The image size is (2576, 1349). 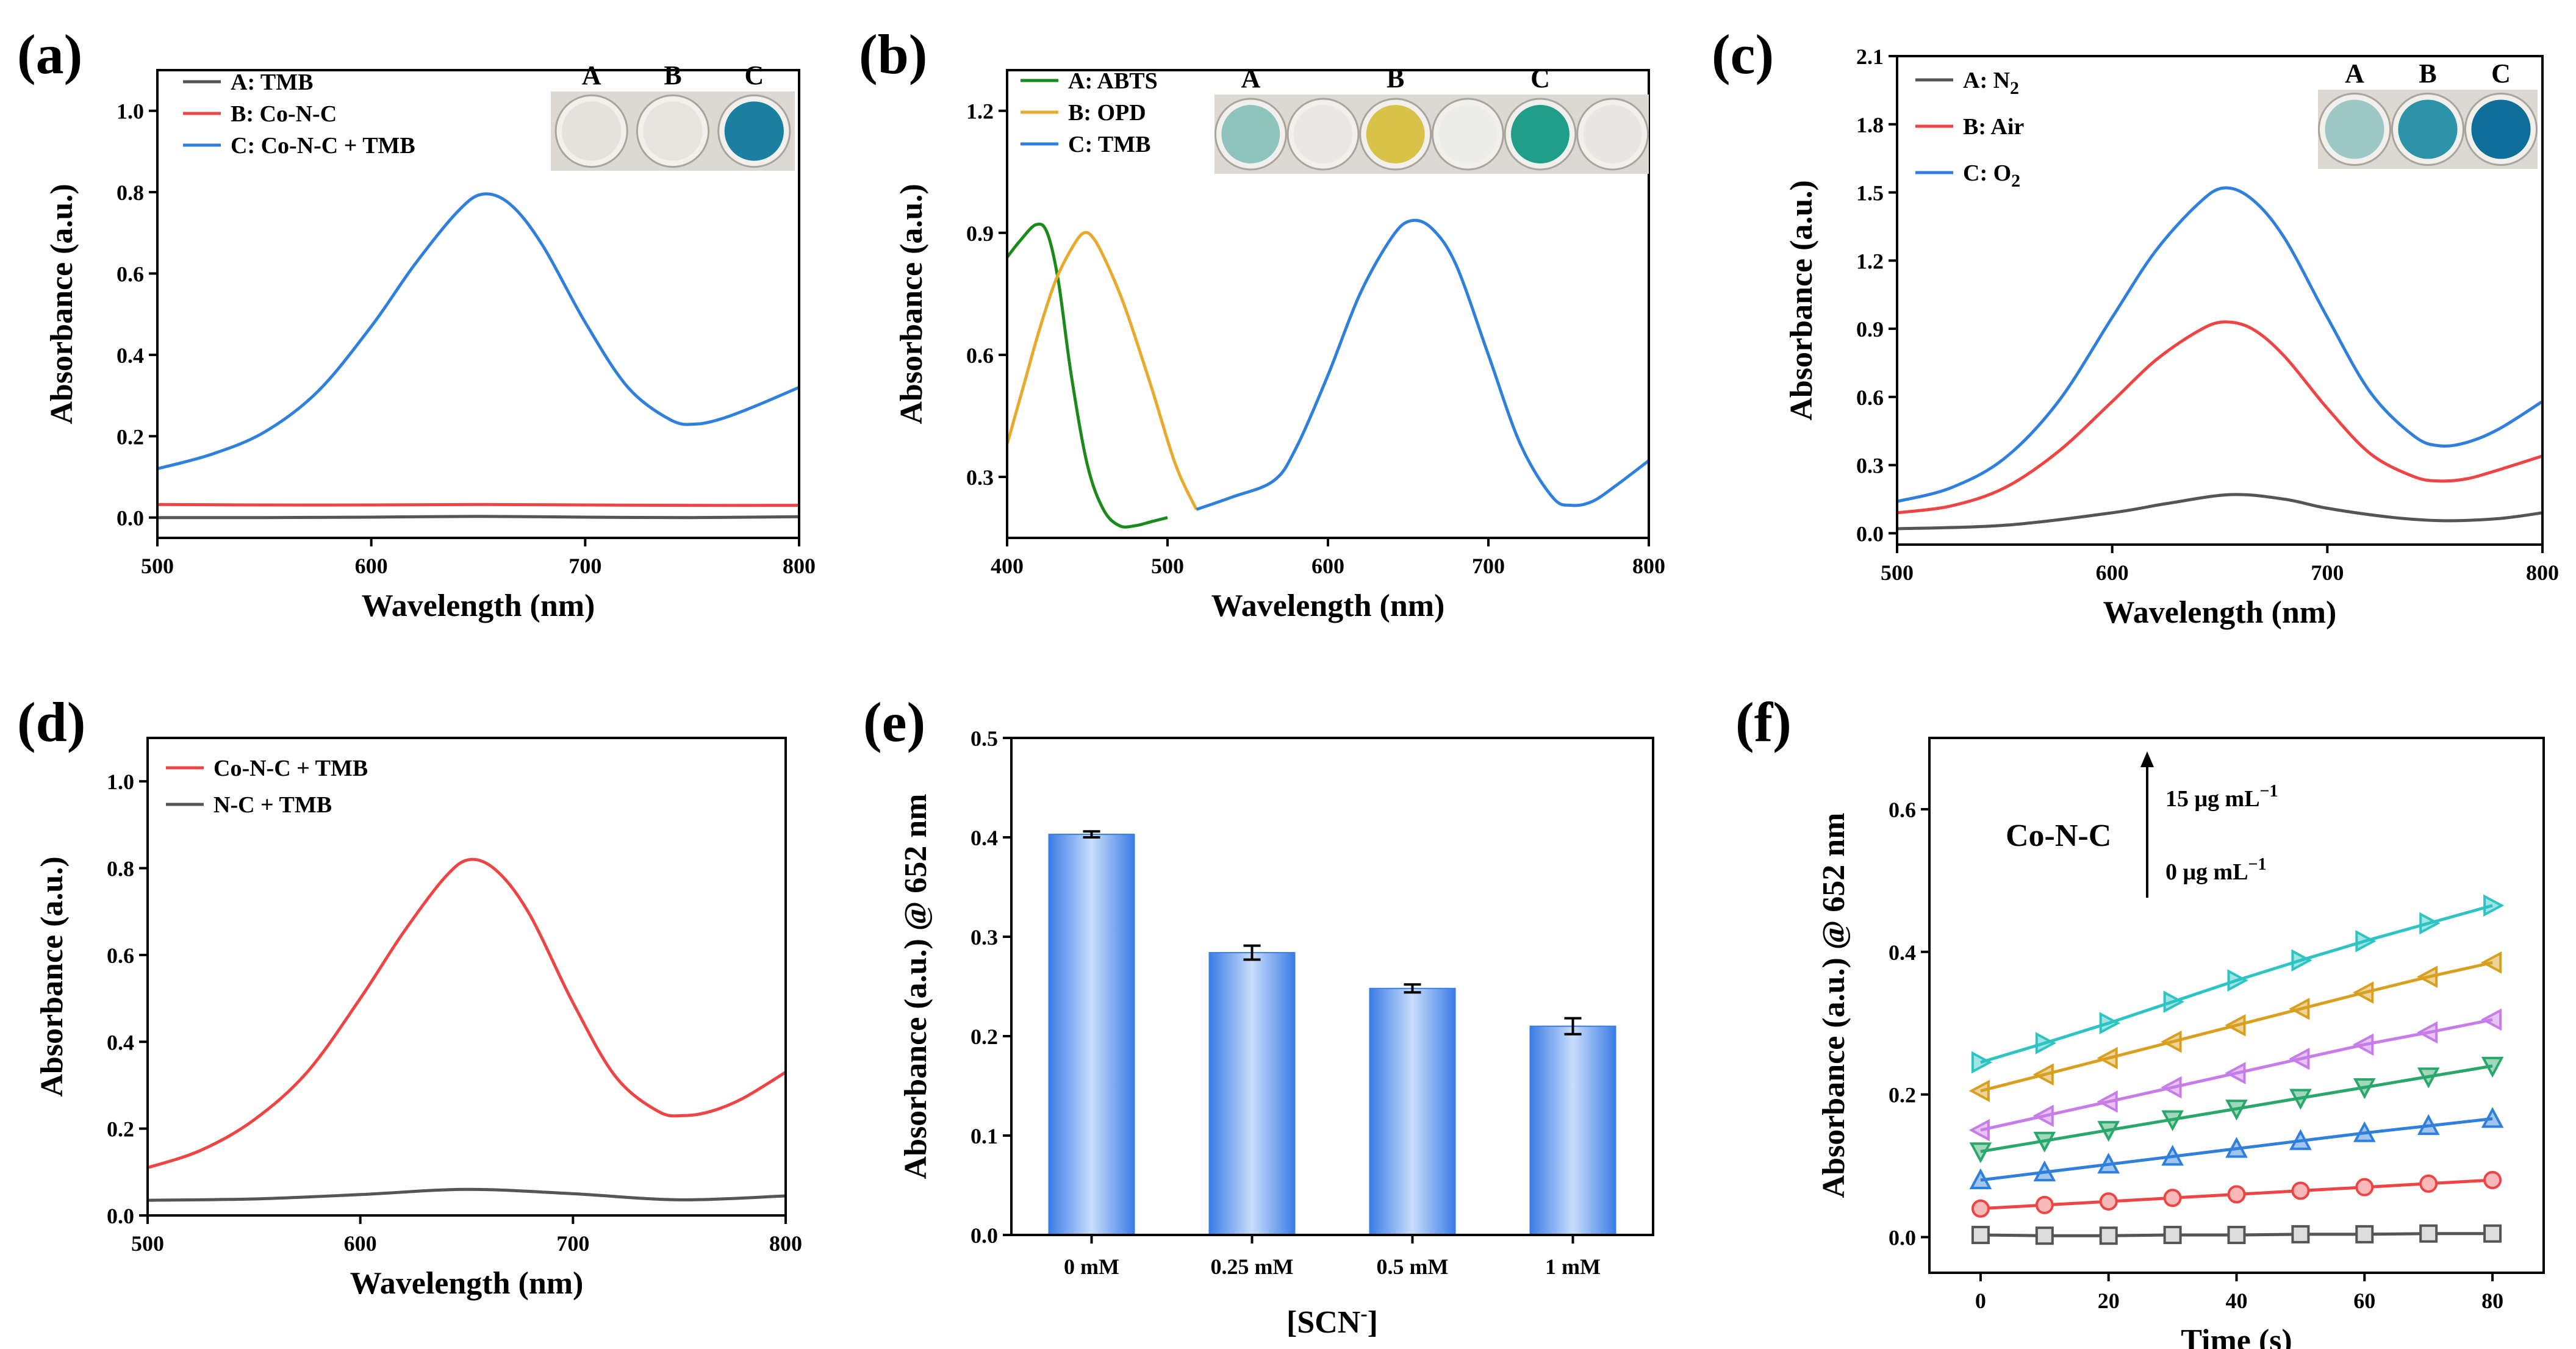 I want to click on y-tick-label: 0.9, so click(x=1870, y=329).